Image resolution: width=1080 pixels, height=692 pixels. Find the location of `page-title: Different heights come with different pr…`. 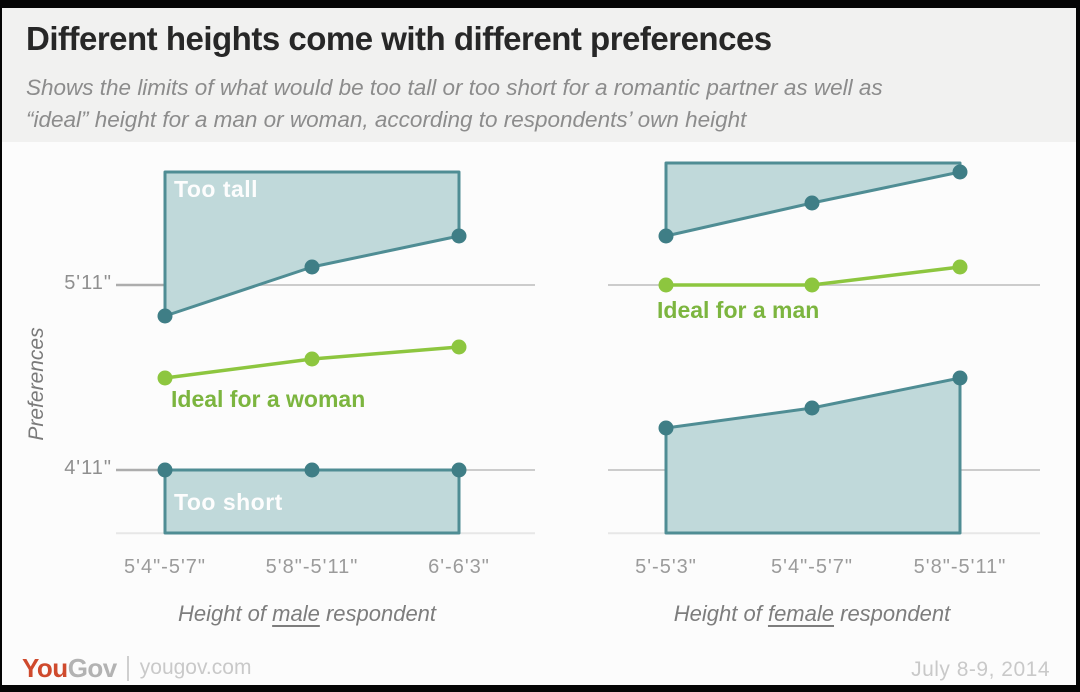

page-title: Different heights come with different pr… is located at coordinates (399, 38).